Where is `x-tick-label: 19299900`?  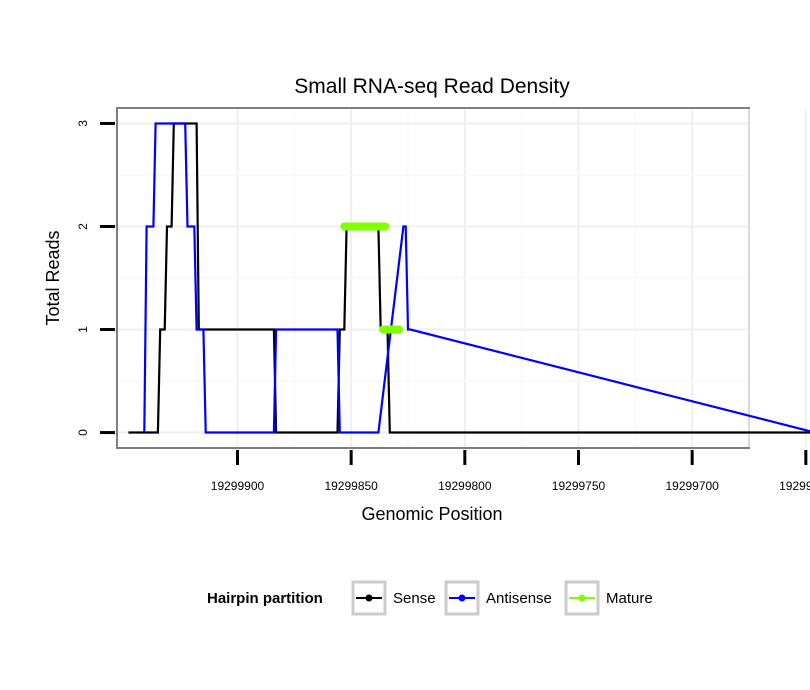 x-tick-label: 19299900 is located at coordinates (238, 486).